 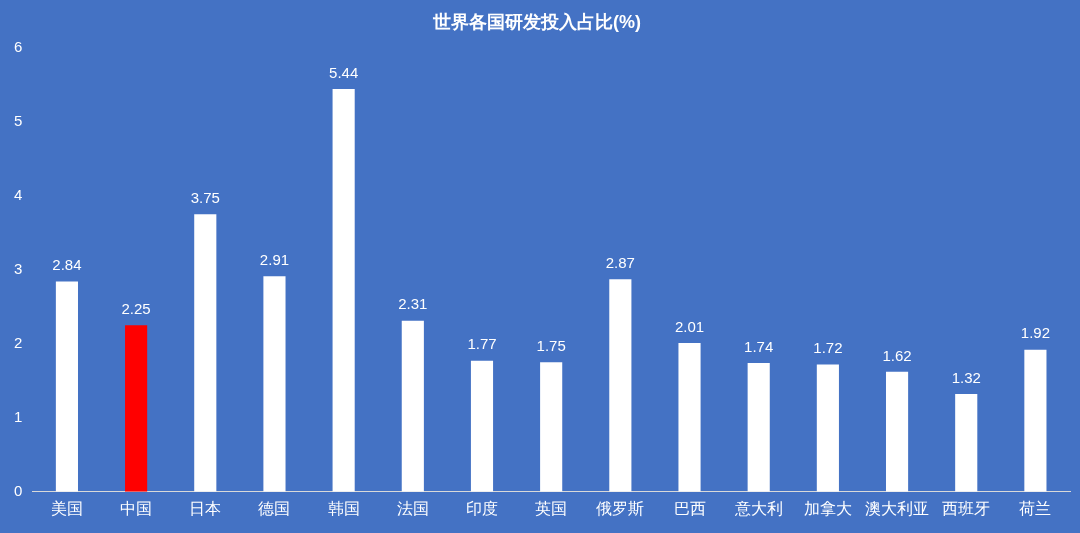 What do you see at coordinates (1035, 508) in the screenshot?
I see `x-tick-label: 荷兰` at bounding box center [1035, 508].